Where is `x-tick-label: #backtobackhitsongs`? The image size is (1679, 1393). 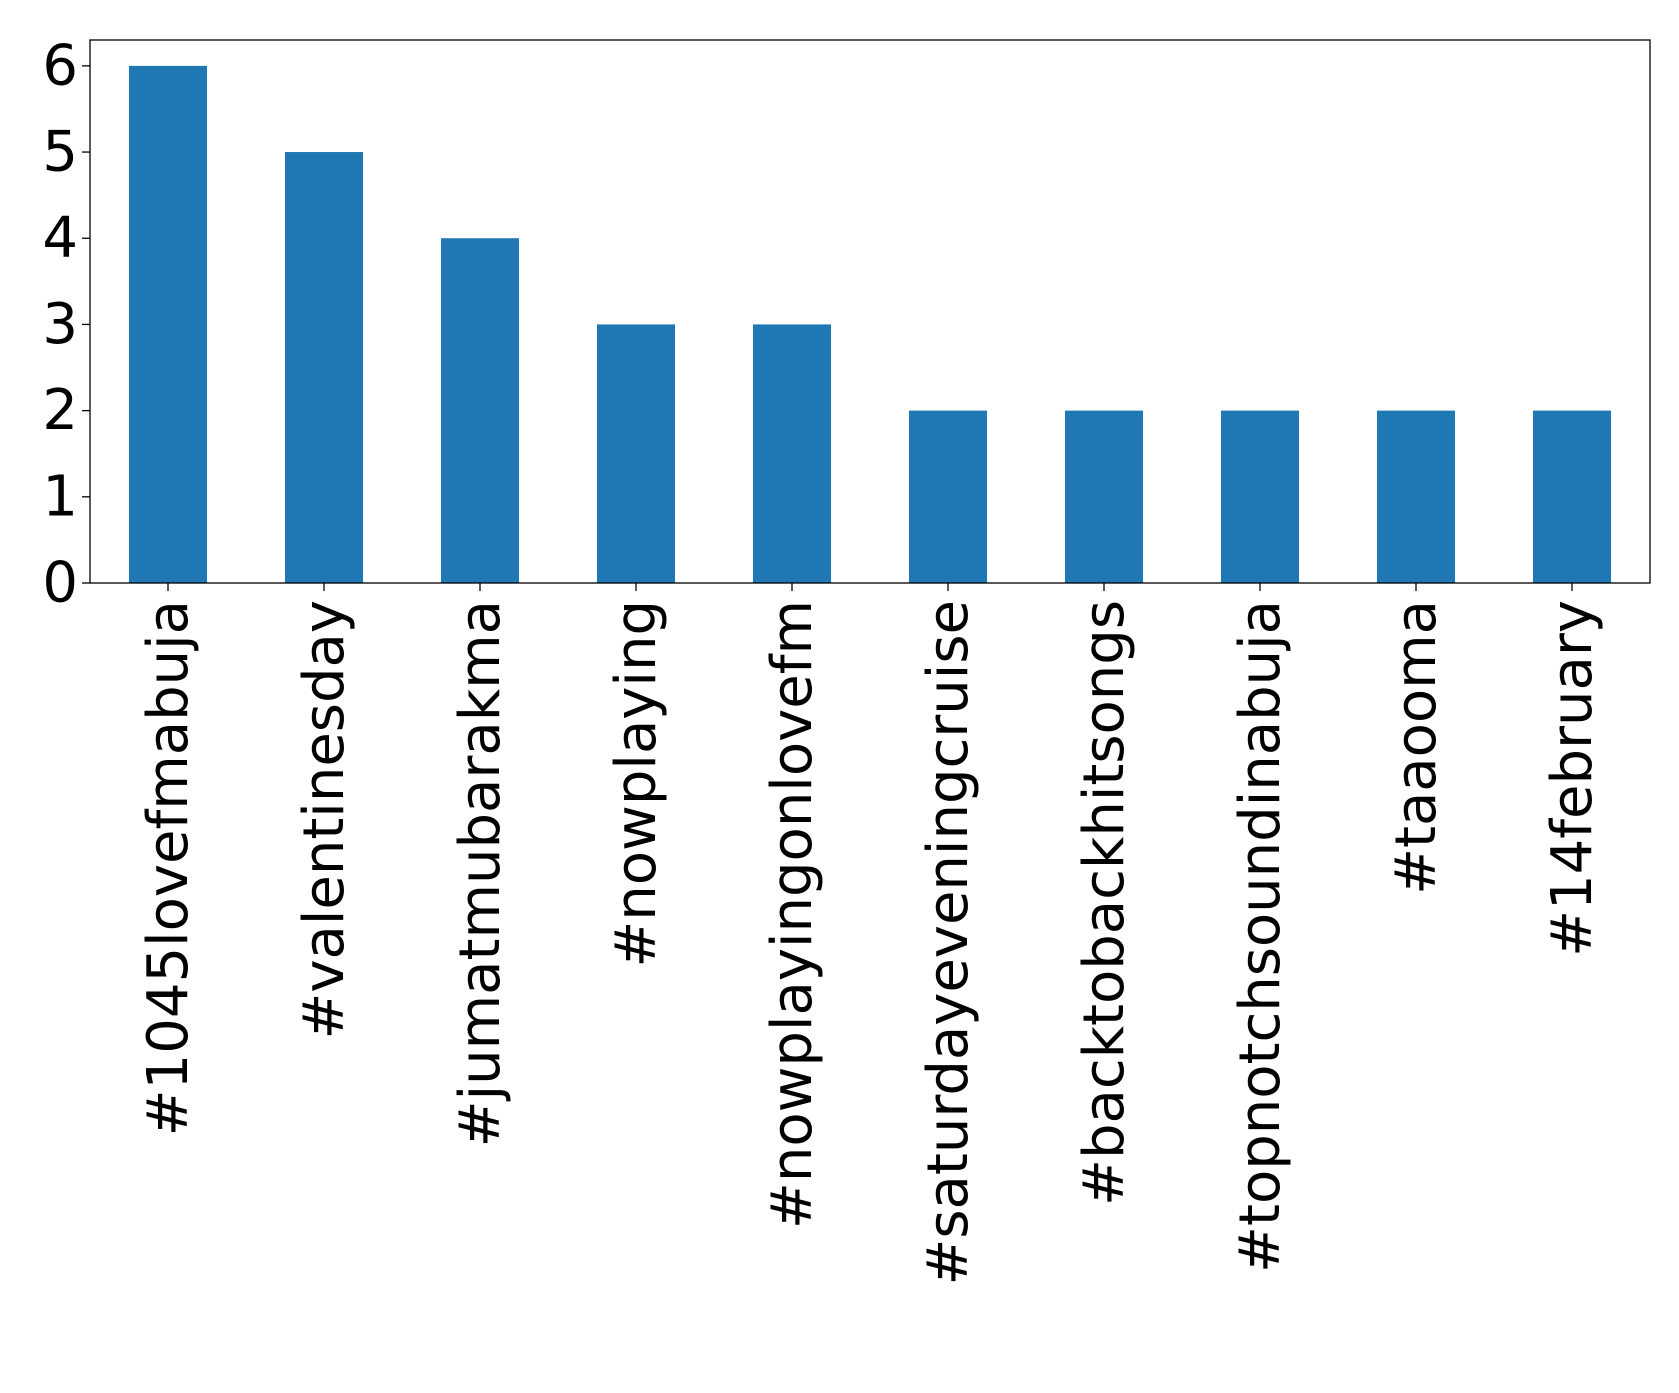
x-tick-label: #backtobackhitsongs is located at coordinates (1104, 903).